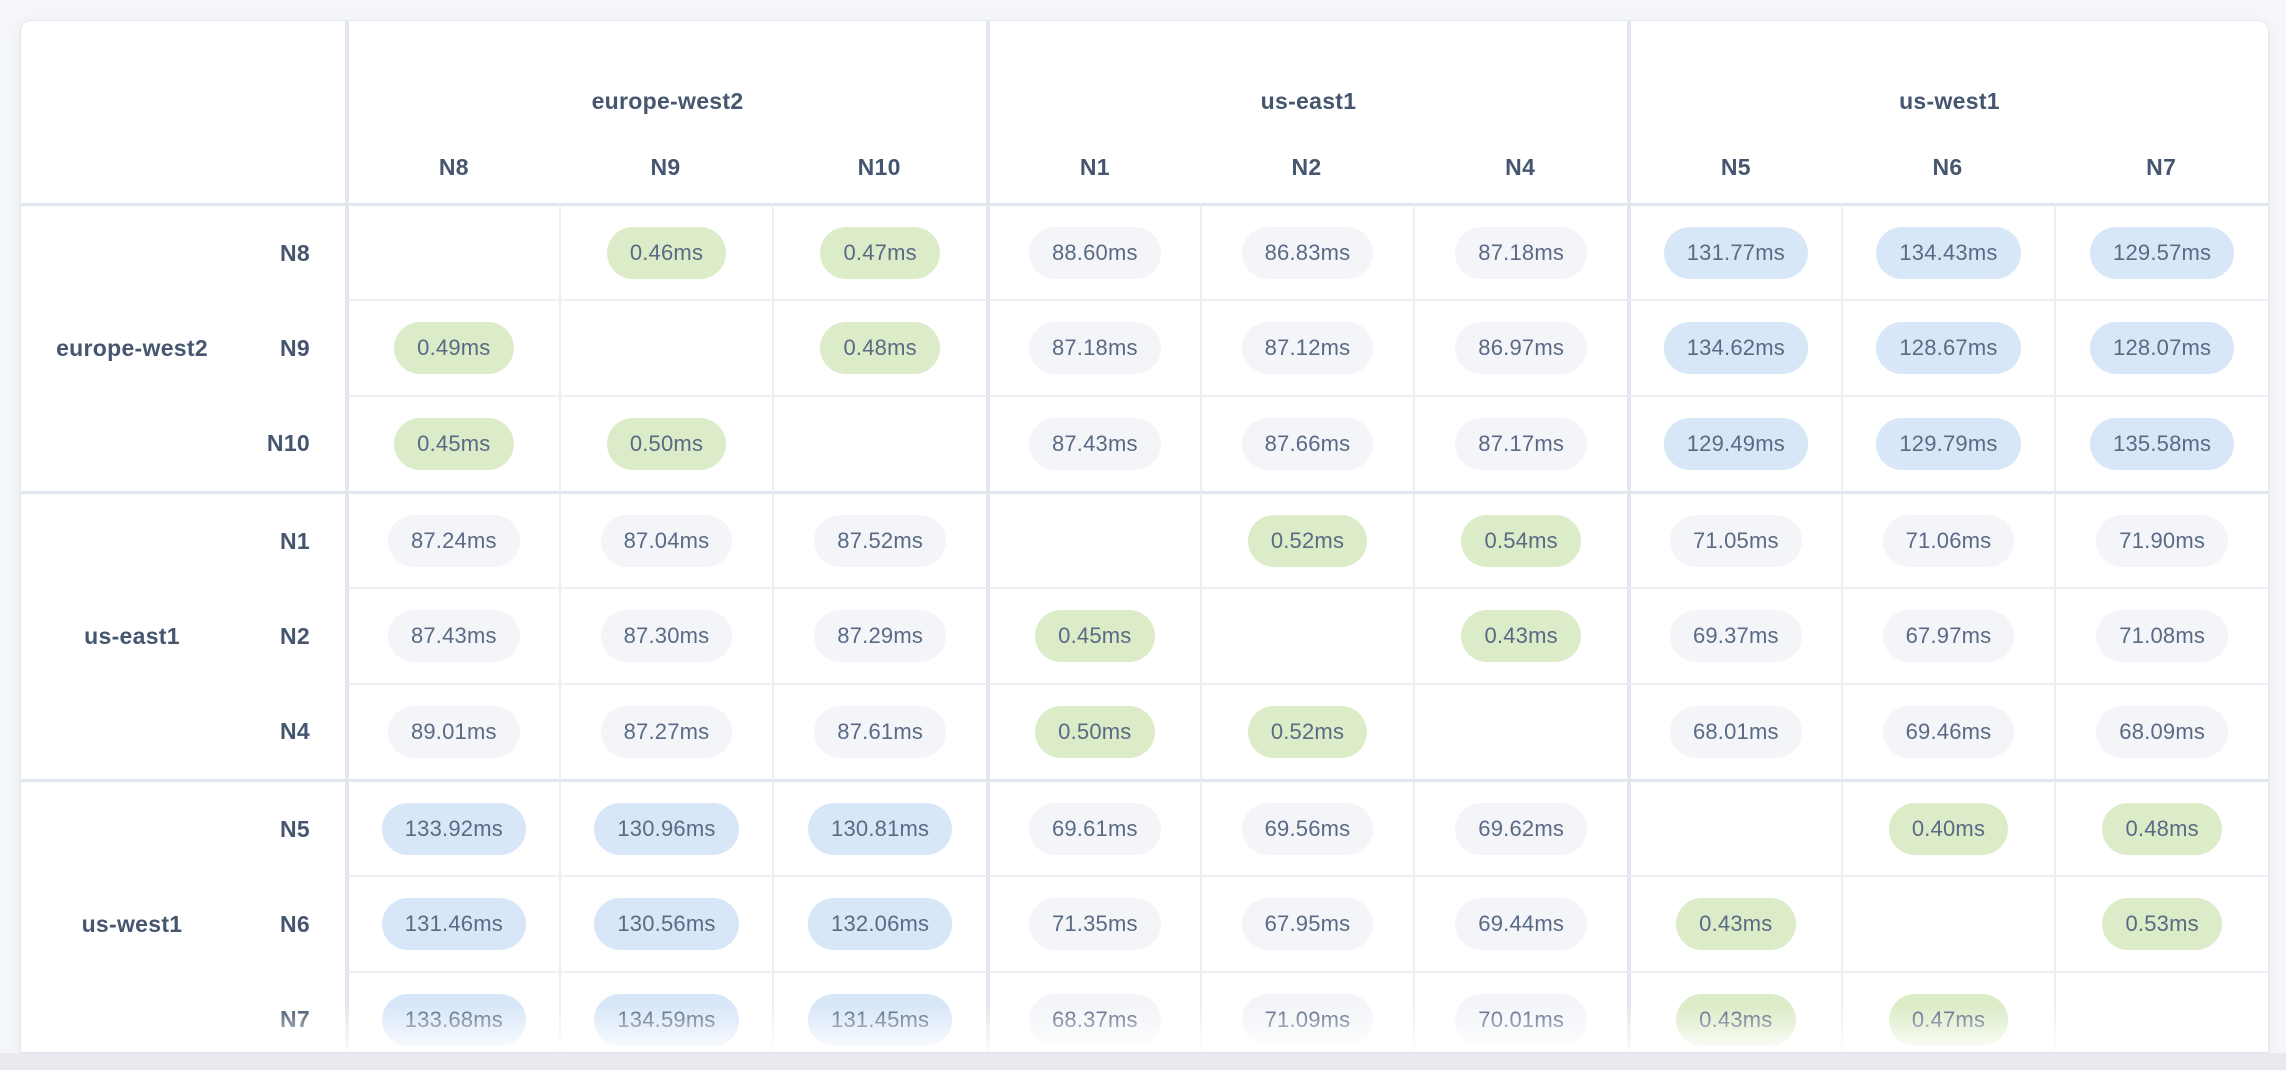  I want to click on latency-value-pill: 134.43ms, so click(1948, 252).